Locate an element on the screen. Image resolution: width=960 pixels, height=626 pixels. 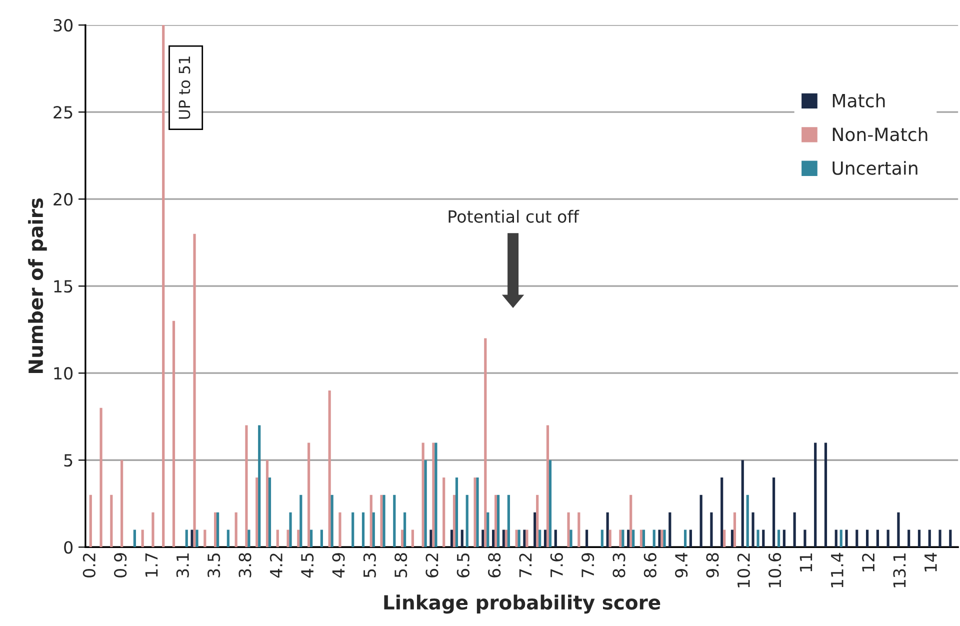
x-tick-label: 8.3 is located at coordinates (619, 565).